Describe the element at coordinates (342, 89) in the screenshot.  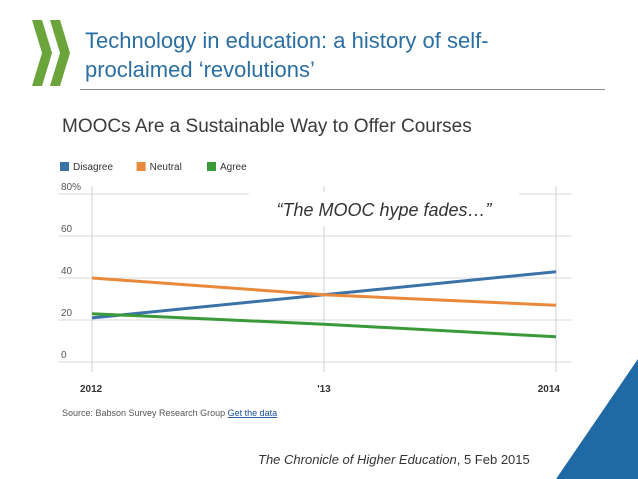
I see `title-divider` at that location.